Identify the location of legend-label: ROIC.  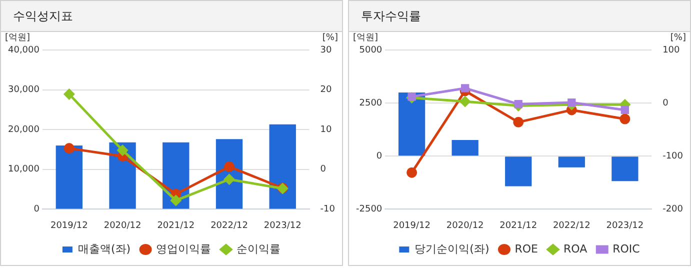
(626, 249).